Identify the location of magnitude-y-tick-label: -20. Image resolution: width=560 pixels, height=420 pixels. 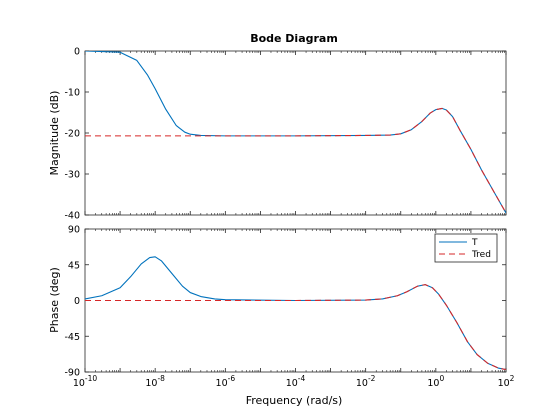
(72, 134).